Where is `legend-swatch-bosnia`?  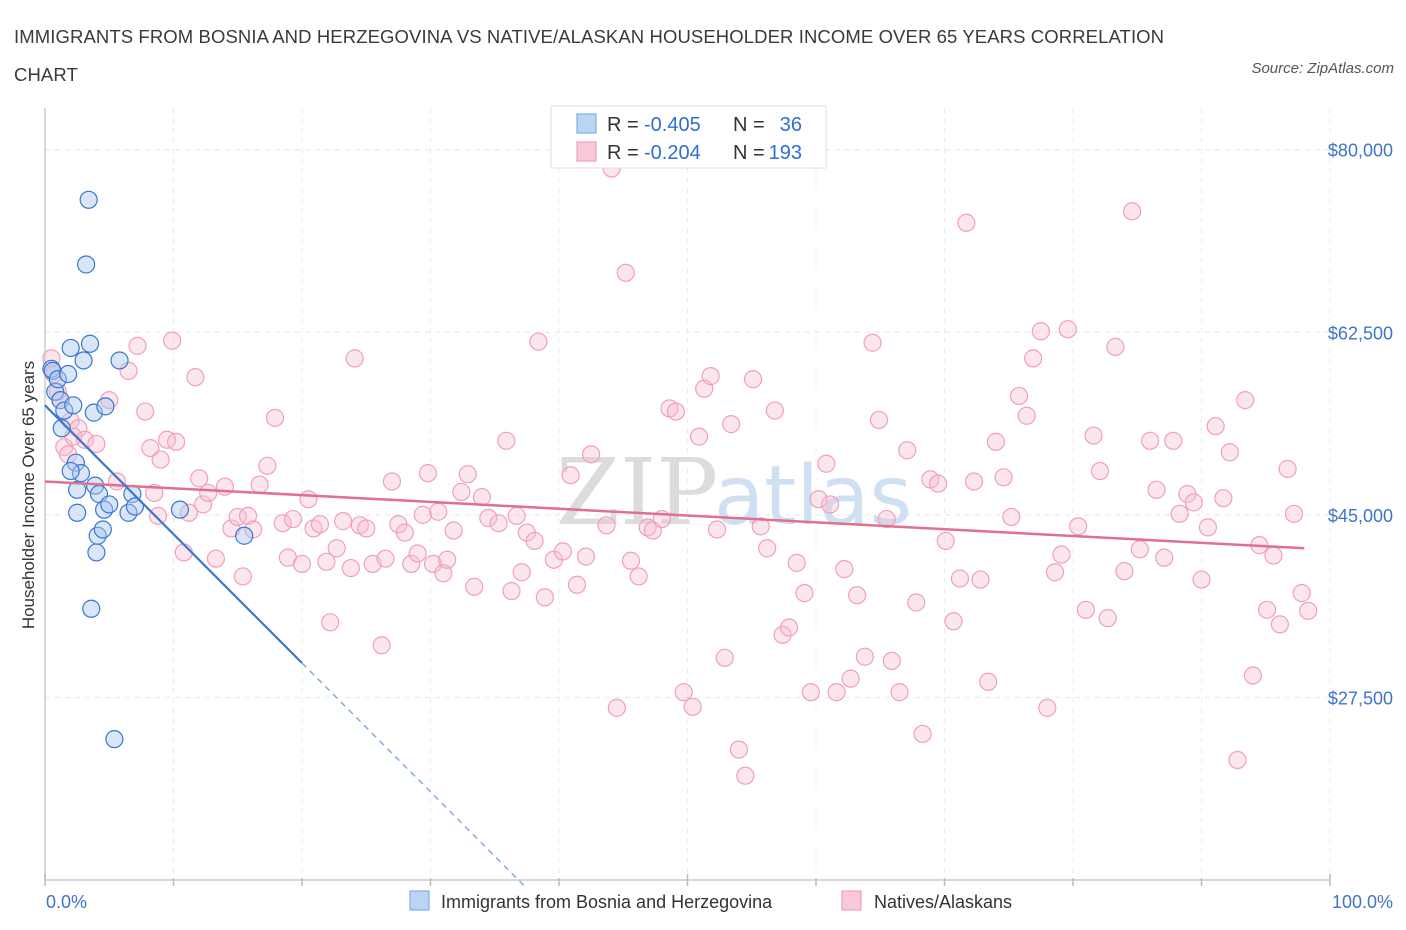 legend-swatch-bosnia is located at coordinates (586, 123).